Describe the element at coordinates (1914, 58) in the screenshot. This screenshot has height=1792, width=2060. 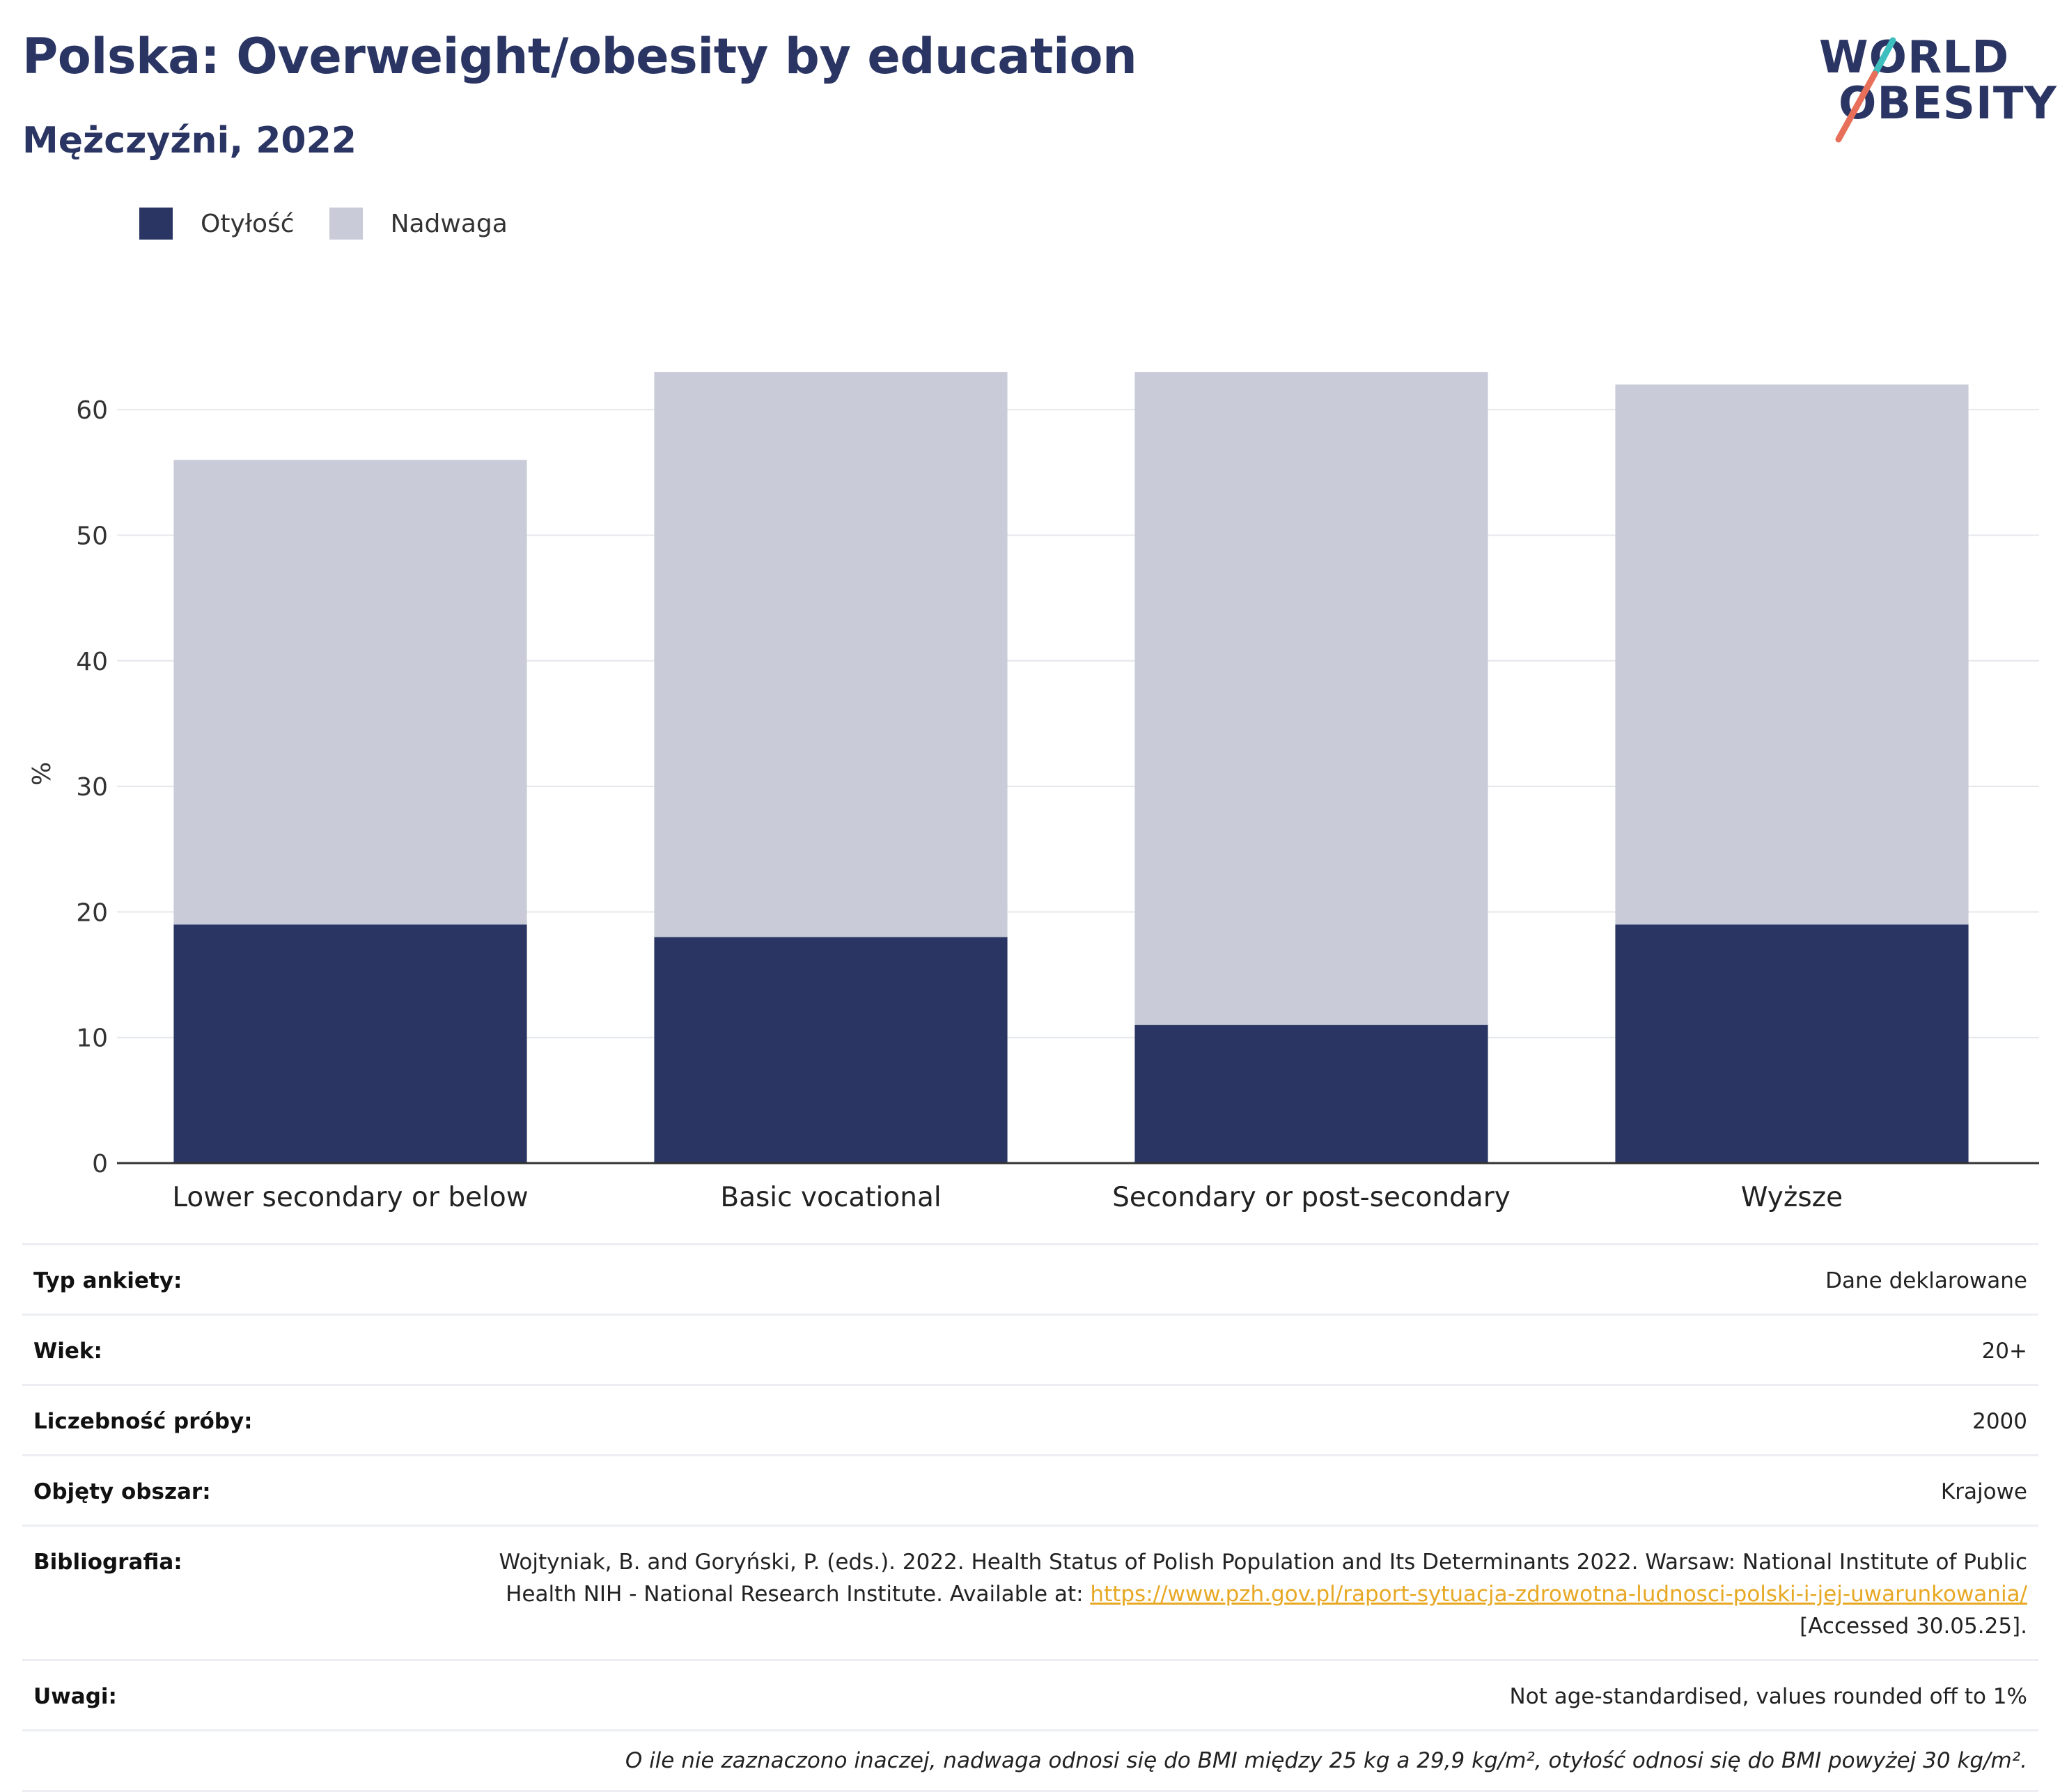
I see `logo-line-1: WORLD` at that location.